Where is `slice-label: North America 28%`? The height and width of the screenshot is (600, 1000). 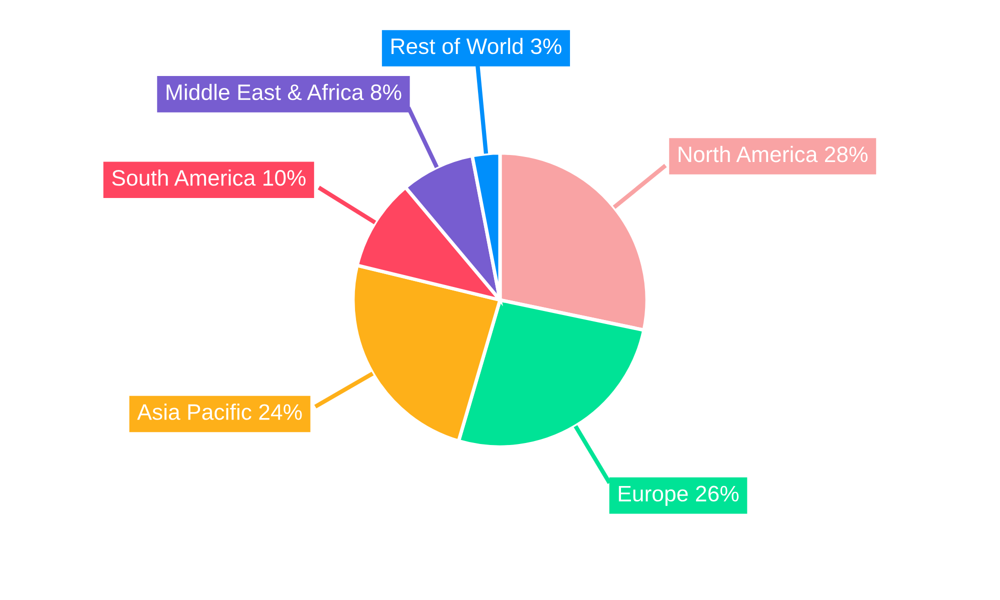 slice-label: North America 28% is located at coordinates (773, 154).